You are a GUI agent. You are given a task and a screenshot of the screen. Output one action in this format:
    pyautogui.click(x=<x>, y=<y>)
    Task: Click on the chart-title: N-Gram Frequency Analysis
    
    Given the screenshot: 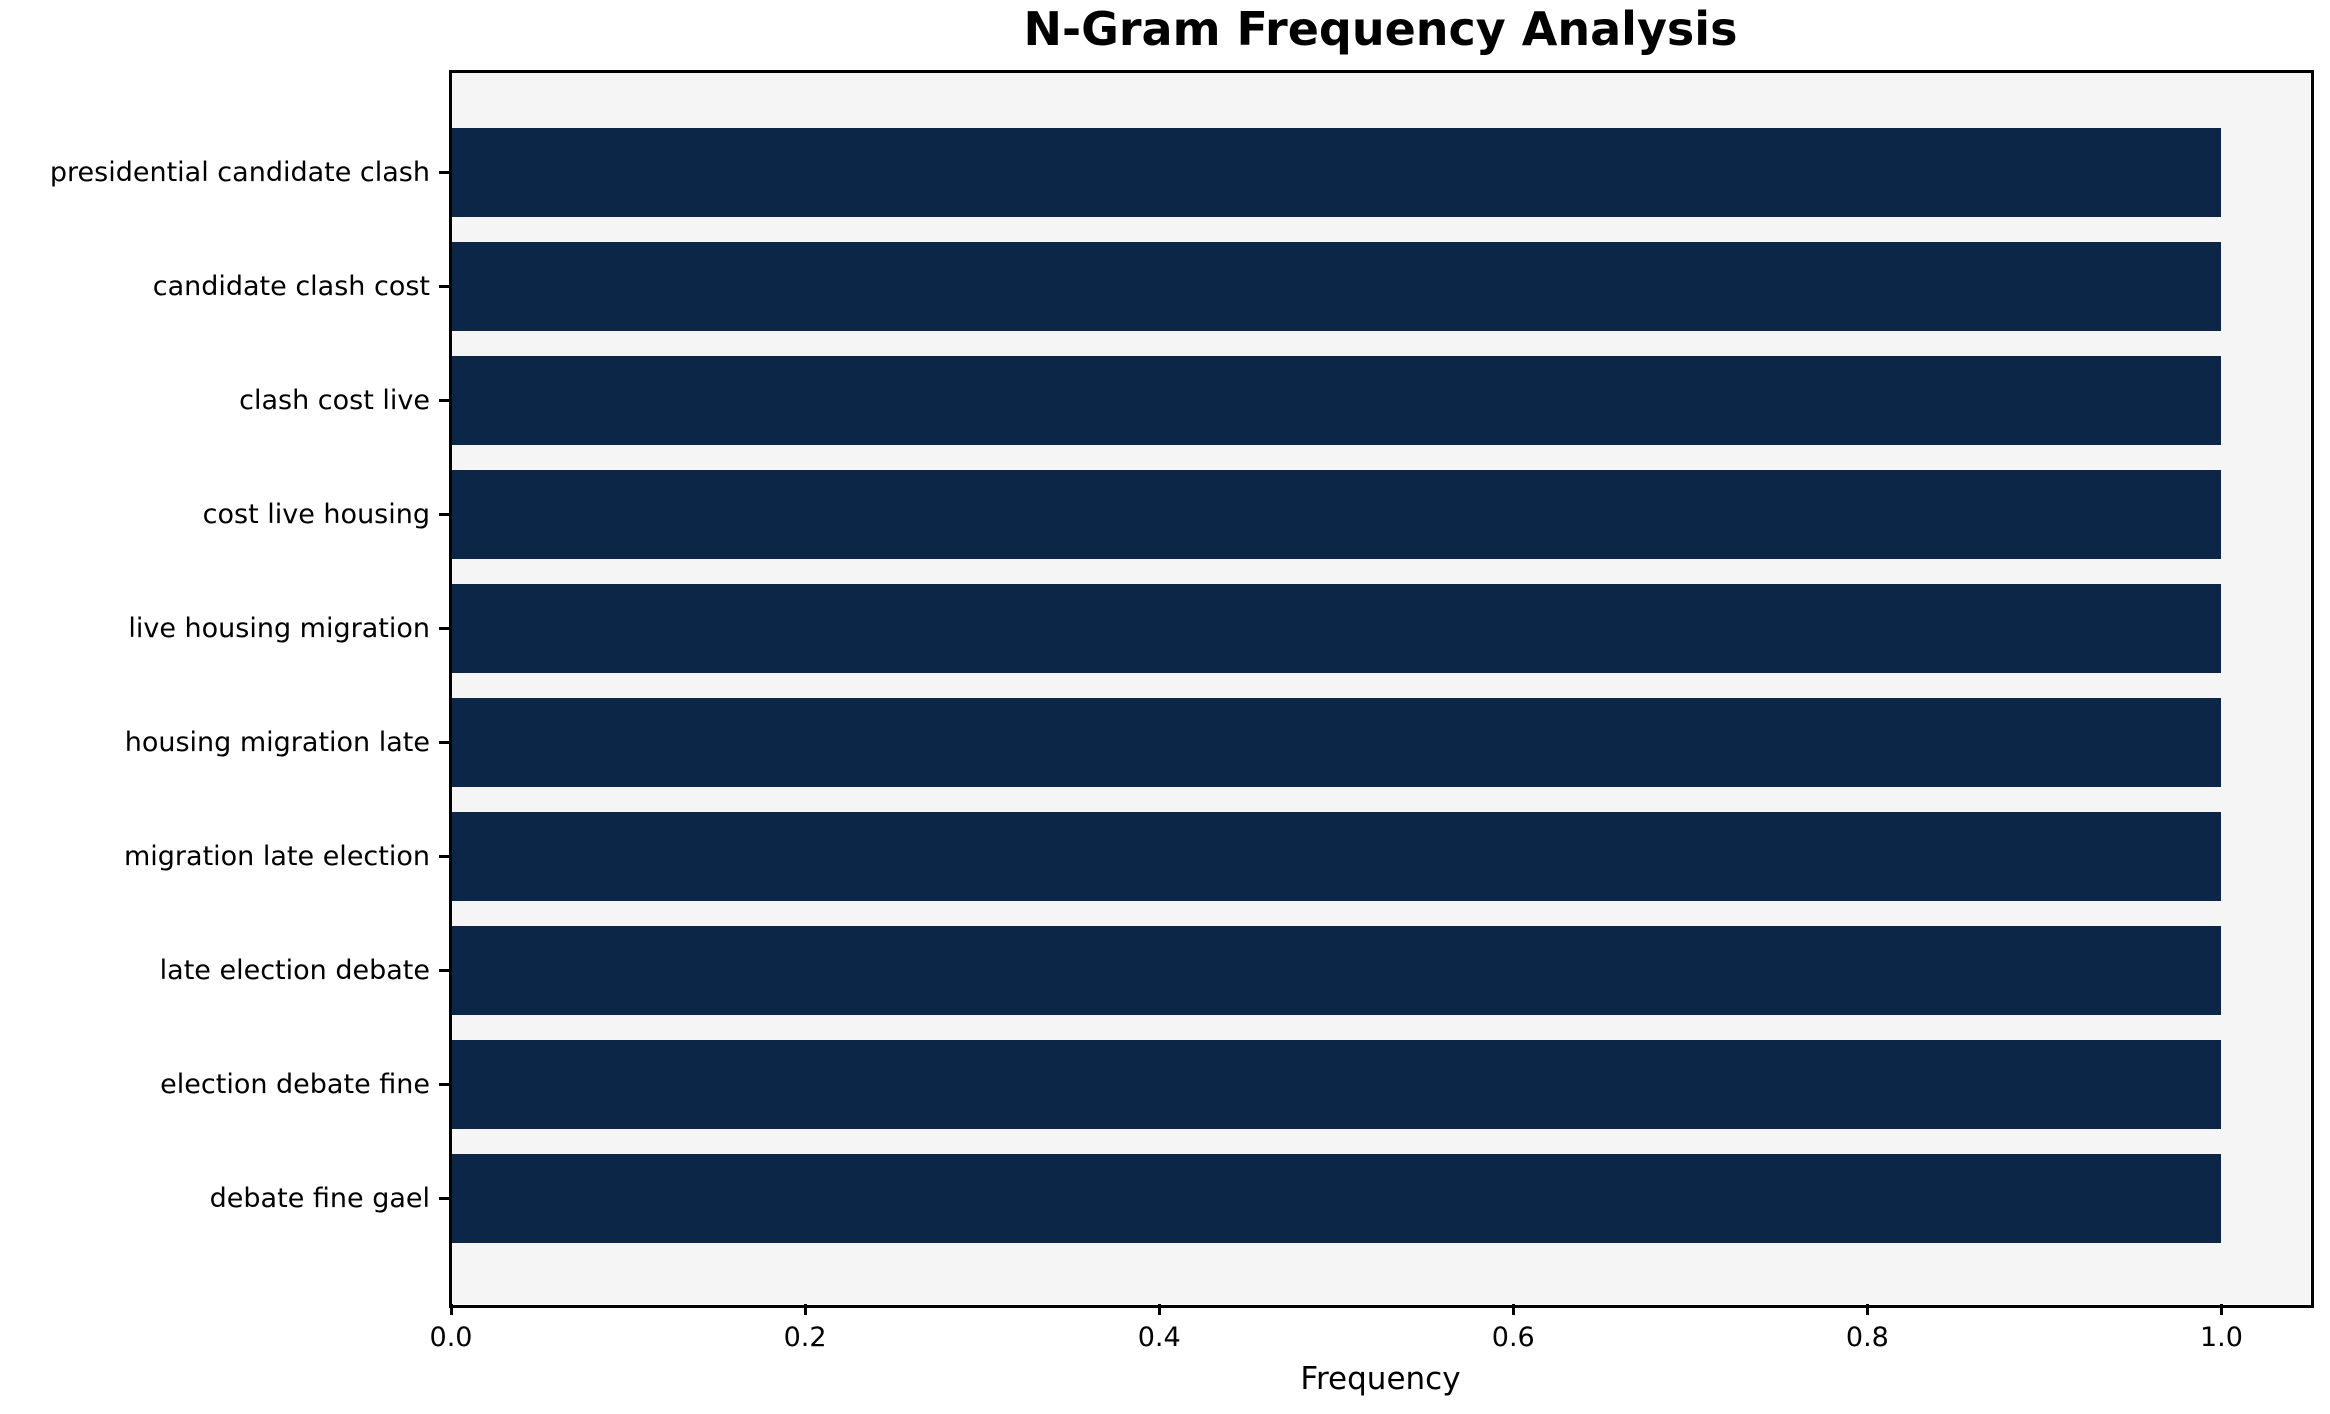 What is the action you would take?
    pyautogui.click(x=1380, y=29)
    